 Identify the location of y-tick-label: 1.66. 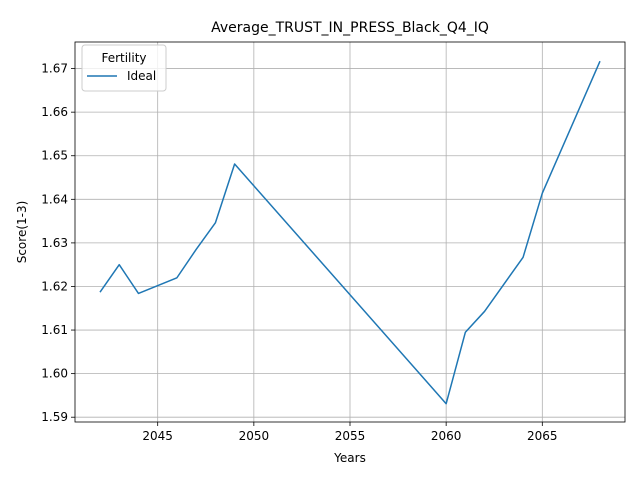
(54, 112).